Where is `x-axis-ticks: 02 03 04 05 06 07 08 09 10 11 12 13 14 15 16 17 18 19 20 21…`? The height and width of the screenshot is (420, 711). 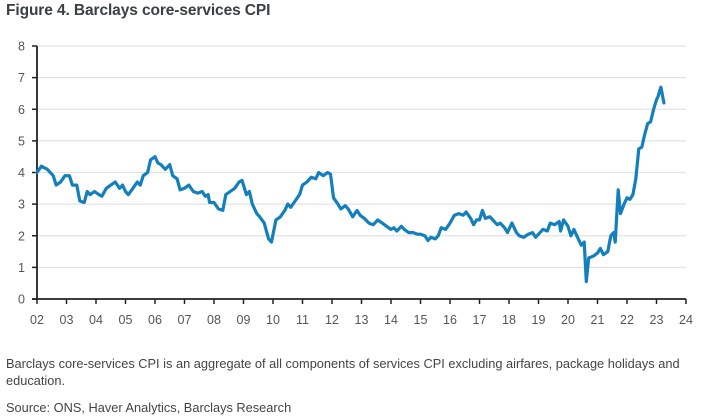 x-axis-ticks: 02 03 04 05 06 07 08 09 10 11 12 13 14 15 16 17 18 19 20 21… is located at coordinates (361, 313).